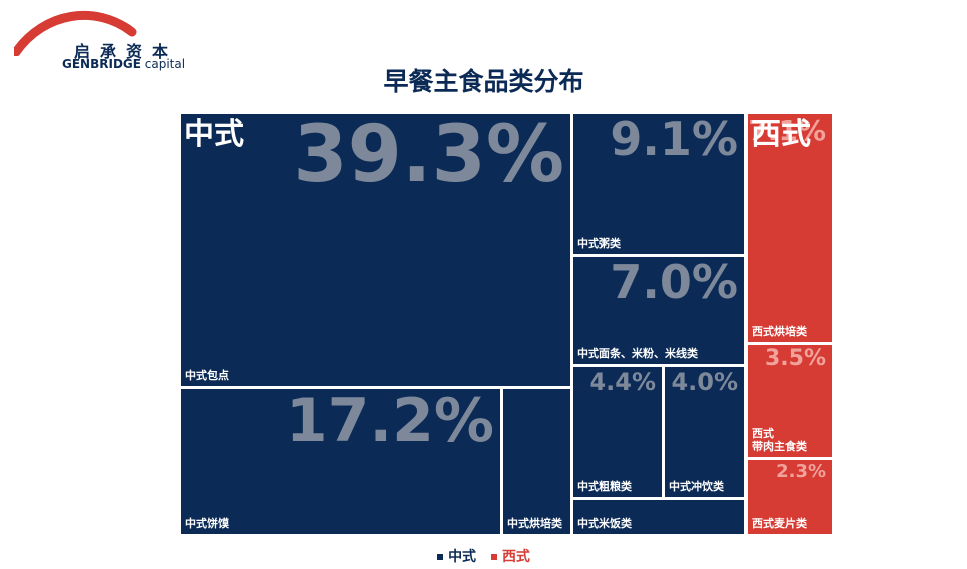 The image size is (967, 569). I want to click on treemap-cell-cn-drinks: 4.0% 中式冲饮类, so click(704, 432).